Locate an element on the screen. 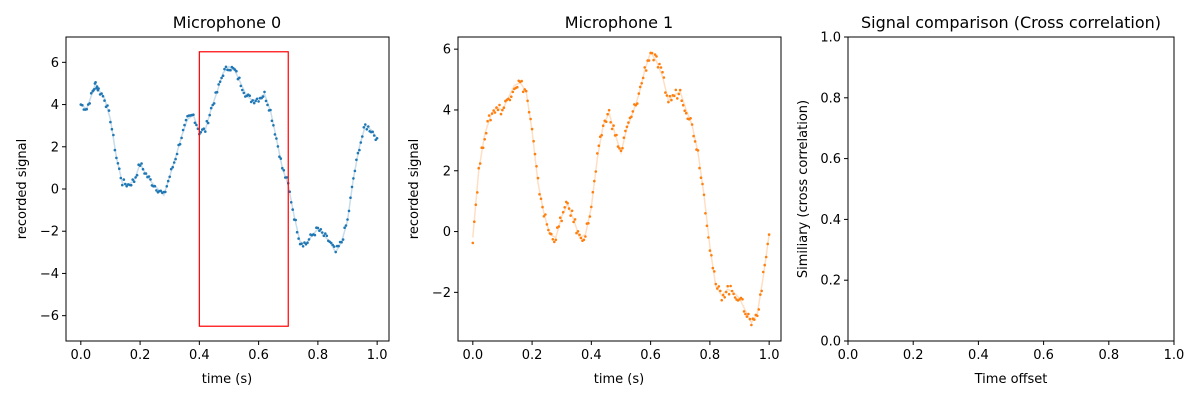  x-tick-label: 0.0 is located at coordinates (848, 355).